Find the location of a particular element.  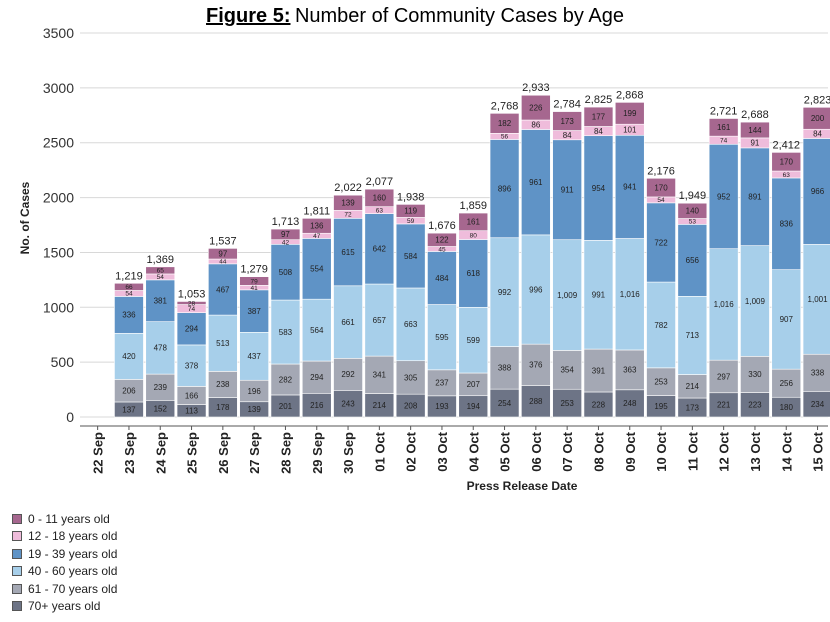

x-tick-label: 27 Sep is located at coordinates (254, 453).